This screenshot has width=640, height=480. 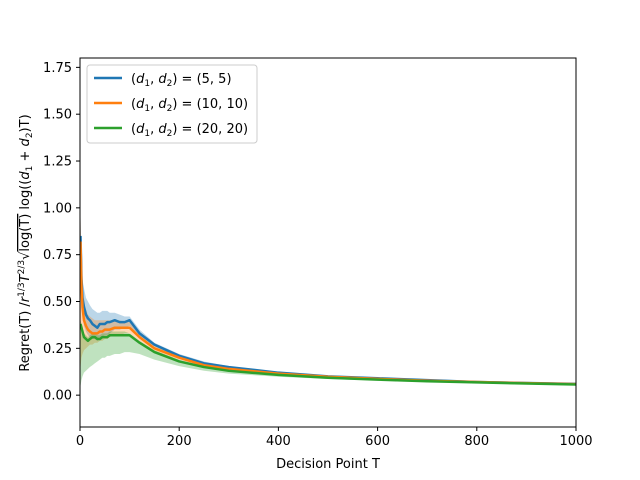 What do you see at coordinates (57, 255) in the screenshot?
I see `y-tick-label: 0.75` at bounding box center [57, 255].